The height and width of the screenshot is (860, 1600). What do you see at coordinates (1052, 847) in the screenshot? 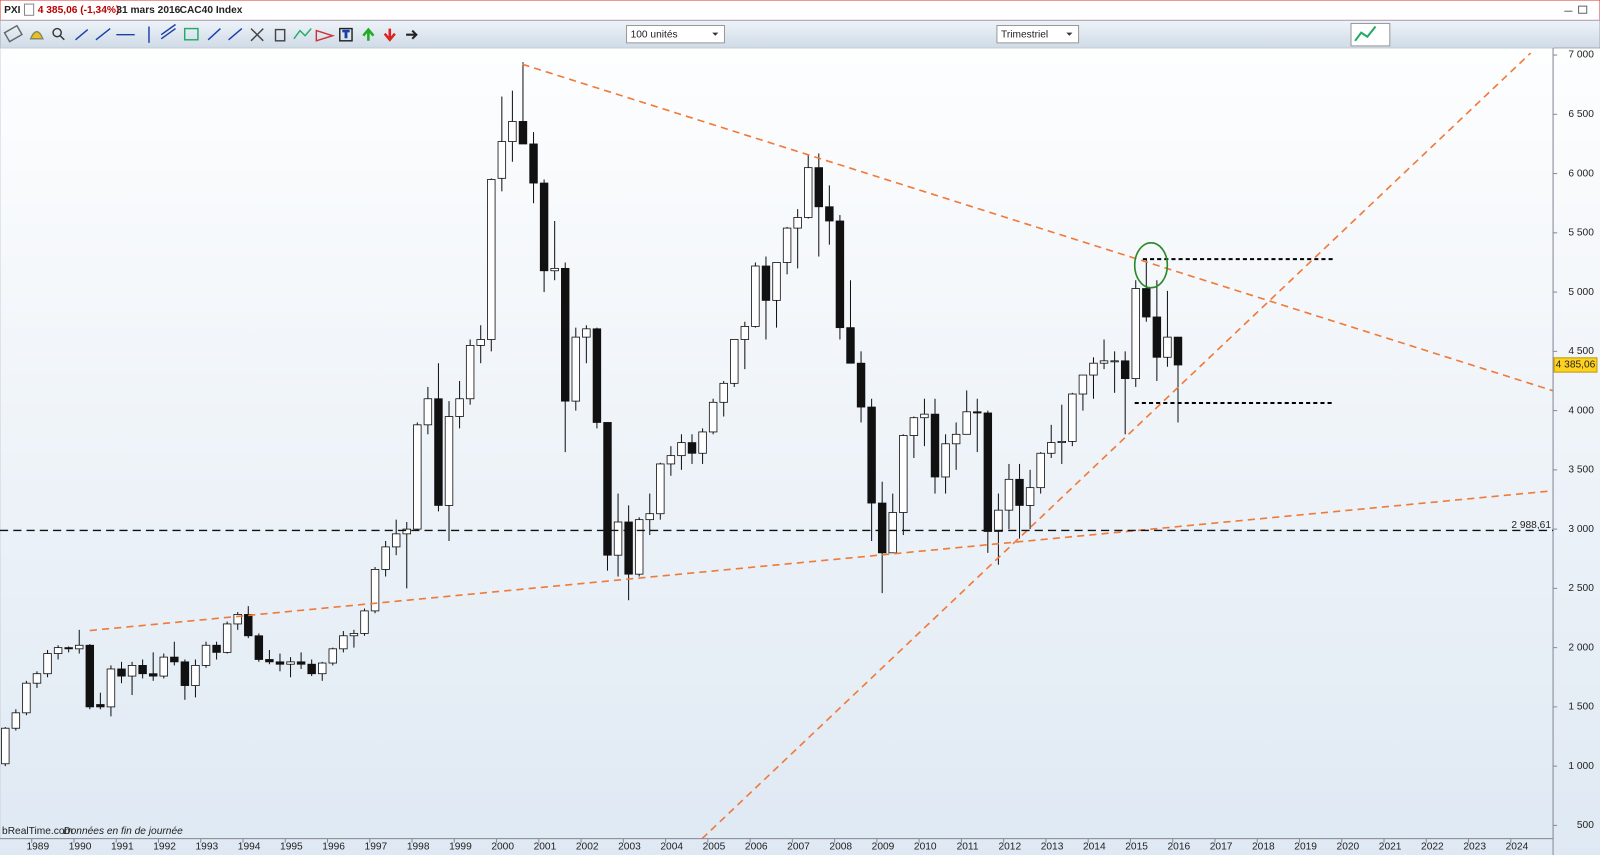
I see `x-tick-label: 2013` at bounding box center [1052, 847].